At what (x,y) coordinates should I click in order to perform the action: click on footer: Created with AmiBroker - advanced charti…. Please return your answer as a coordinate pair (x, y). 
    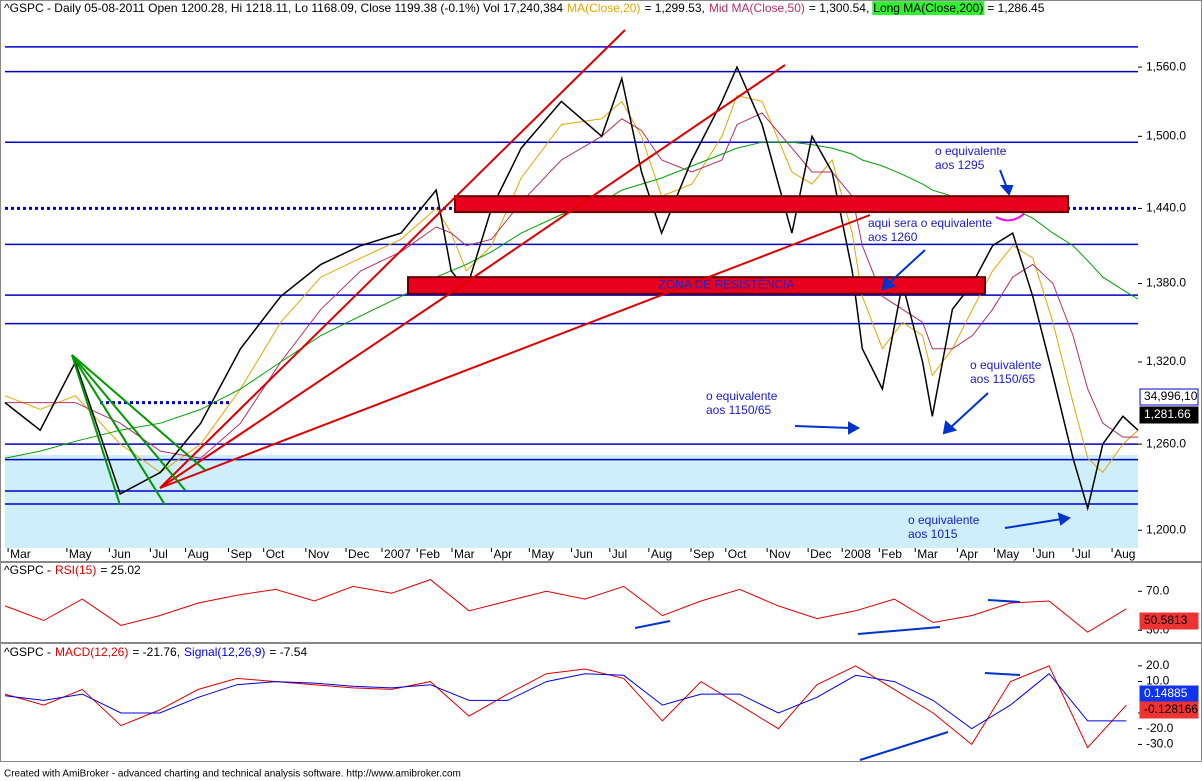
    Looking at the image, I should click on (232, 774).